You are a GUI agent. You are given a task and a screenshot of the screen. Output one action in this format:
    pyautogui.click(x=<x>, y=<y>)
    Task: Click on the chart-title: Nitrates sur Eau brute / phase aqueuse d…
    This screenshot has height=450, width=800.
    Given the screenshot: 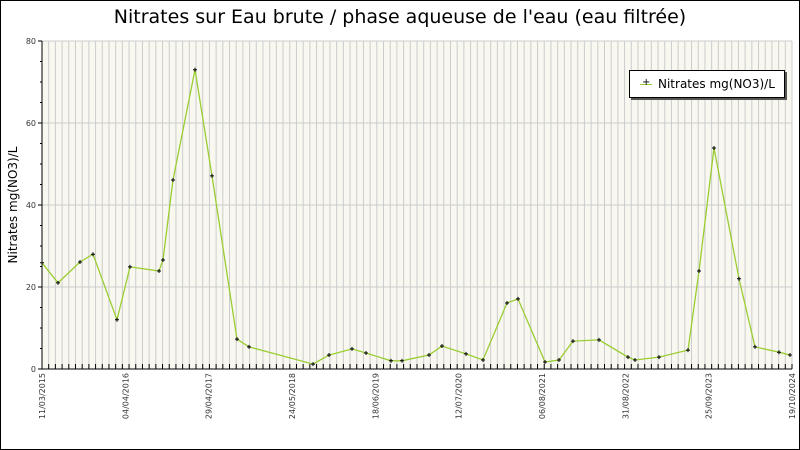 What is the action you would take?
    pyautogui.click(x=400, y=17)
    